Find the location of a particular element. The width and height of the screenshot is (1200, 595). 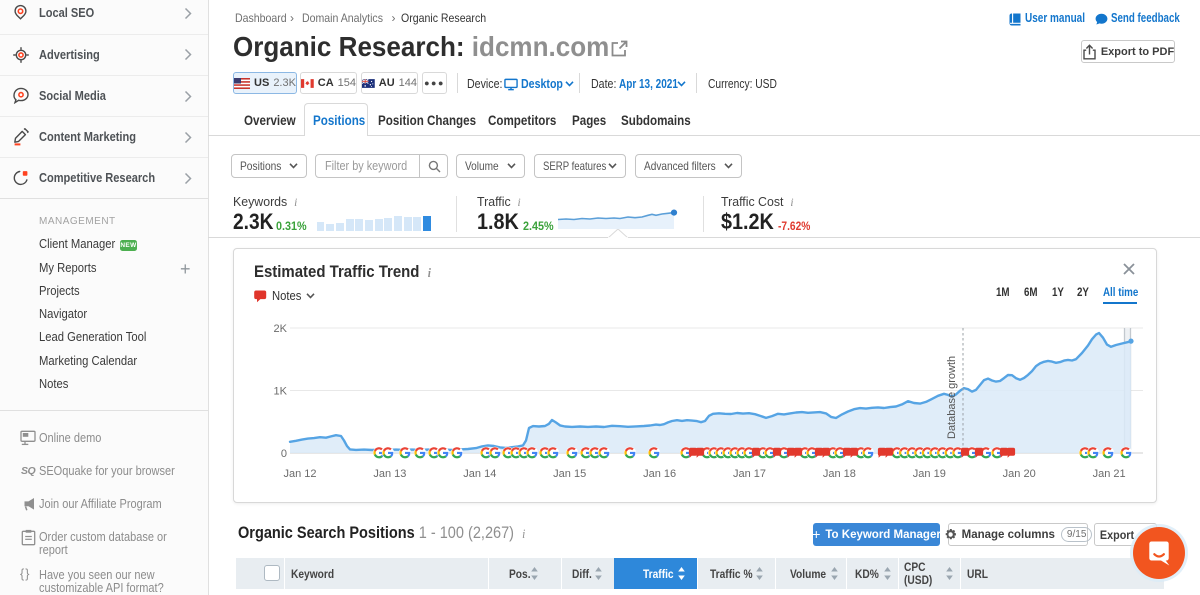

svg-text: Jan 15 is located at coordinates (569, 474).